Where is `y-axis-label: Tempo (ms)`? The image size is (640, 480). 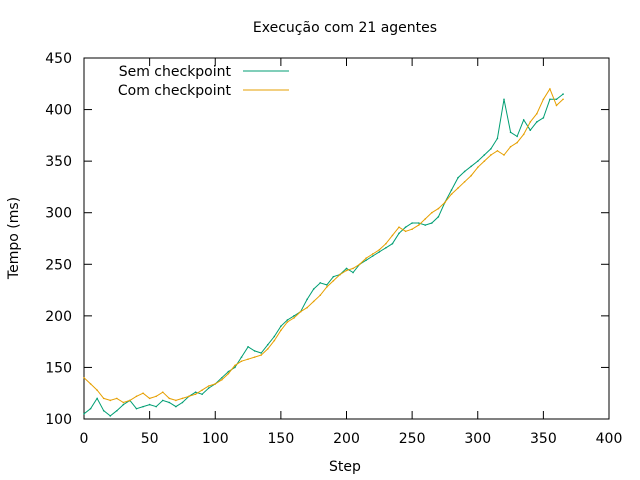 y-axis-label: Tempo (ms) is located at coordinates (14, 238).